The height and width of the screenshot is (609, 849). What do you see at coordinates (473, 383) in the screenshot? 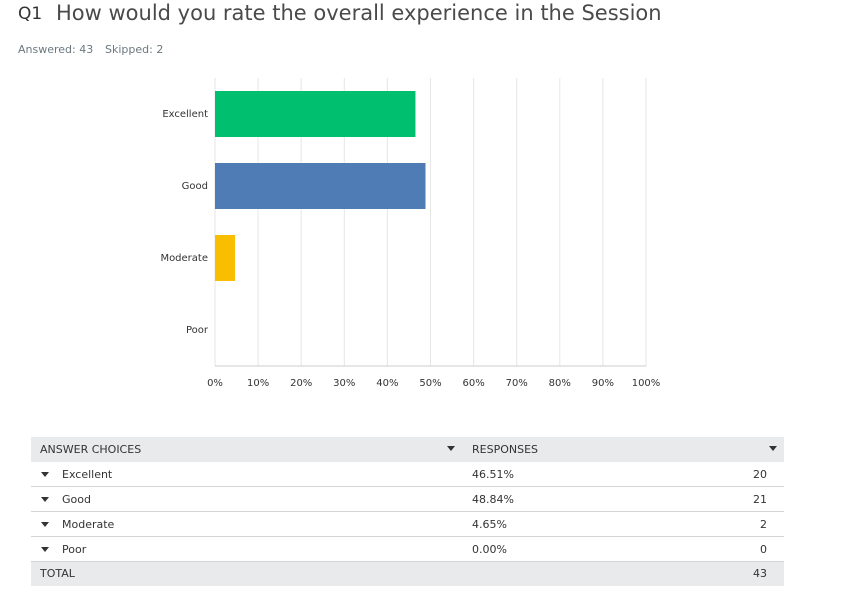
I see `x-tick-label: 60%` at bounding box center [473, 383].